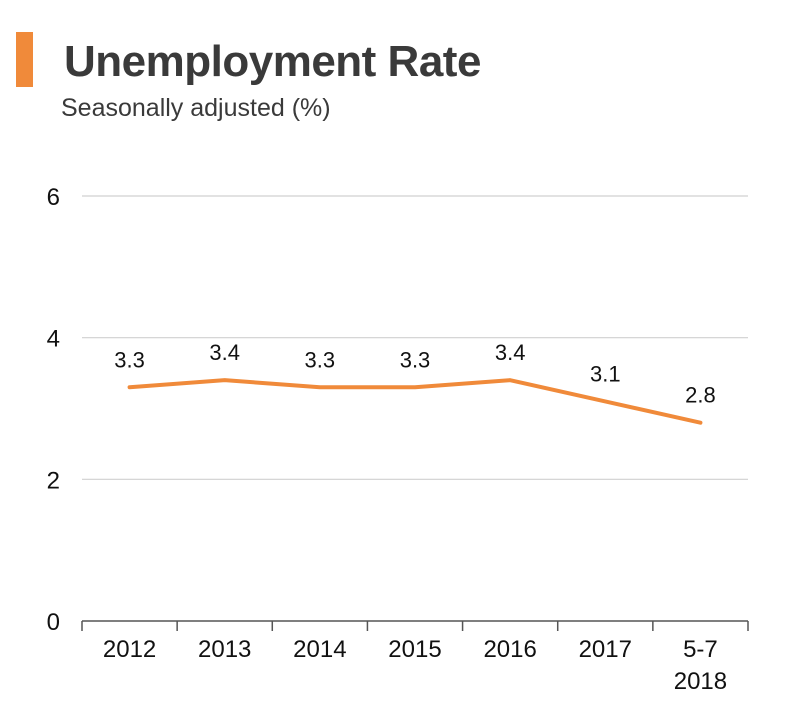 This screenshot has width=800, height=723. I want to click on x-tick-label: 5-7, so click(700, 649).